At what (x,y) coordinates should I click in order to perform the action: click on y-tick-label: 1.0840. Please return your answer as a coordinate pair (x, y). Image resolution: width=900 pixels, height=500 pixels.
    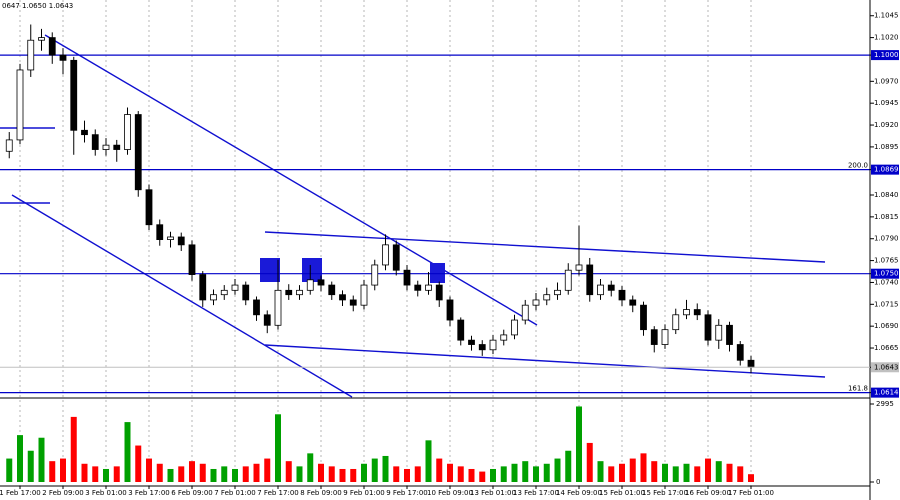
    Looking at the image, I should click on (886, 195).